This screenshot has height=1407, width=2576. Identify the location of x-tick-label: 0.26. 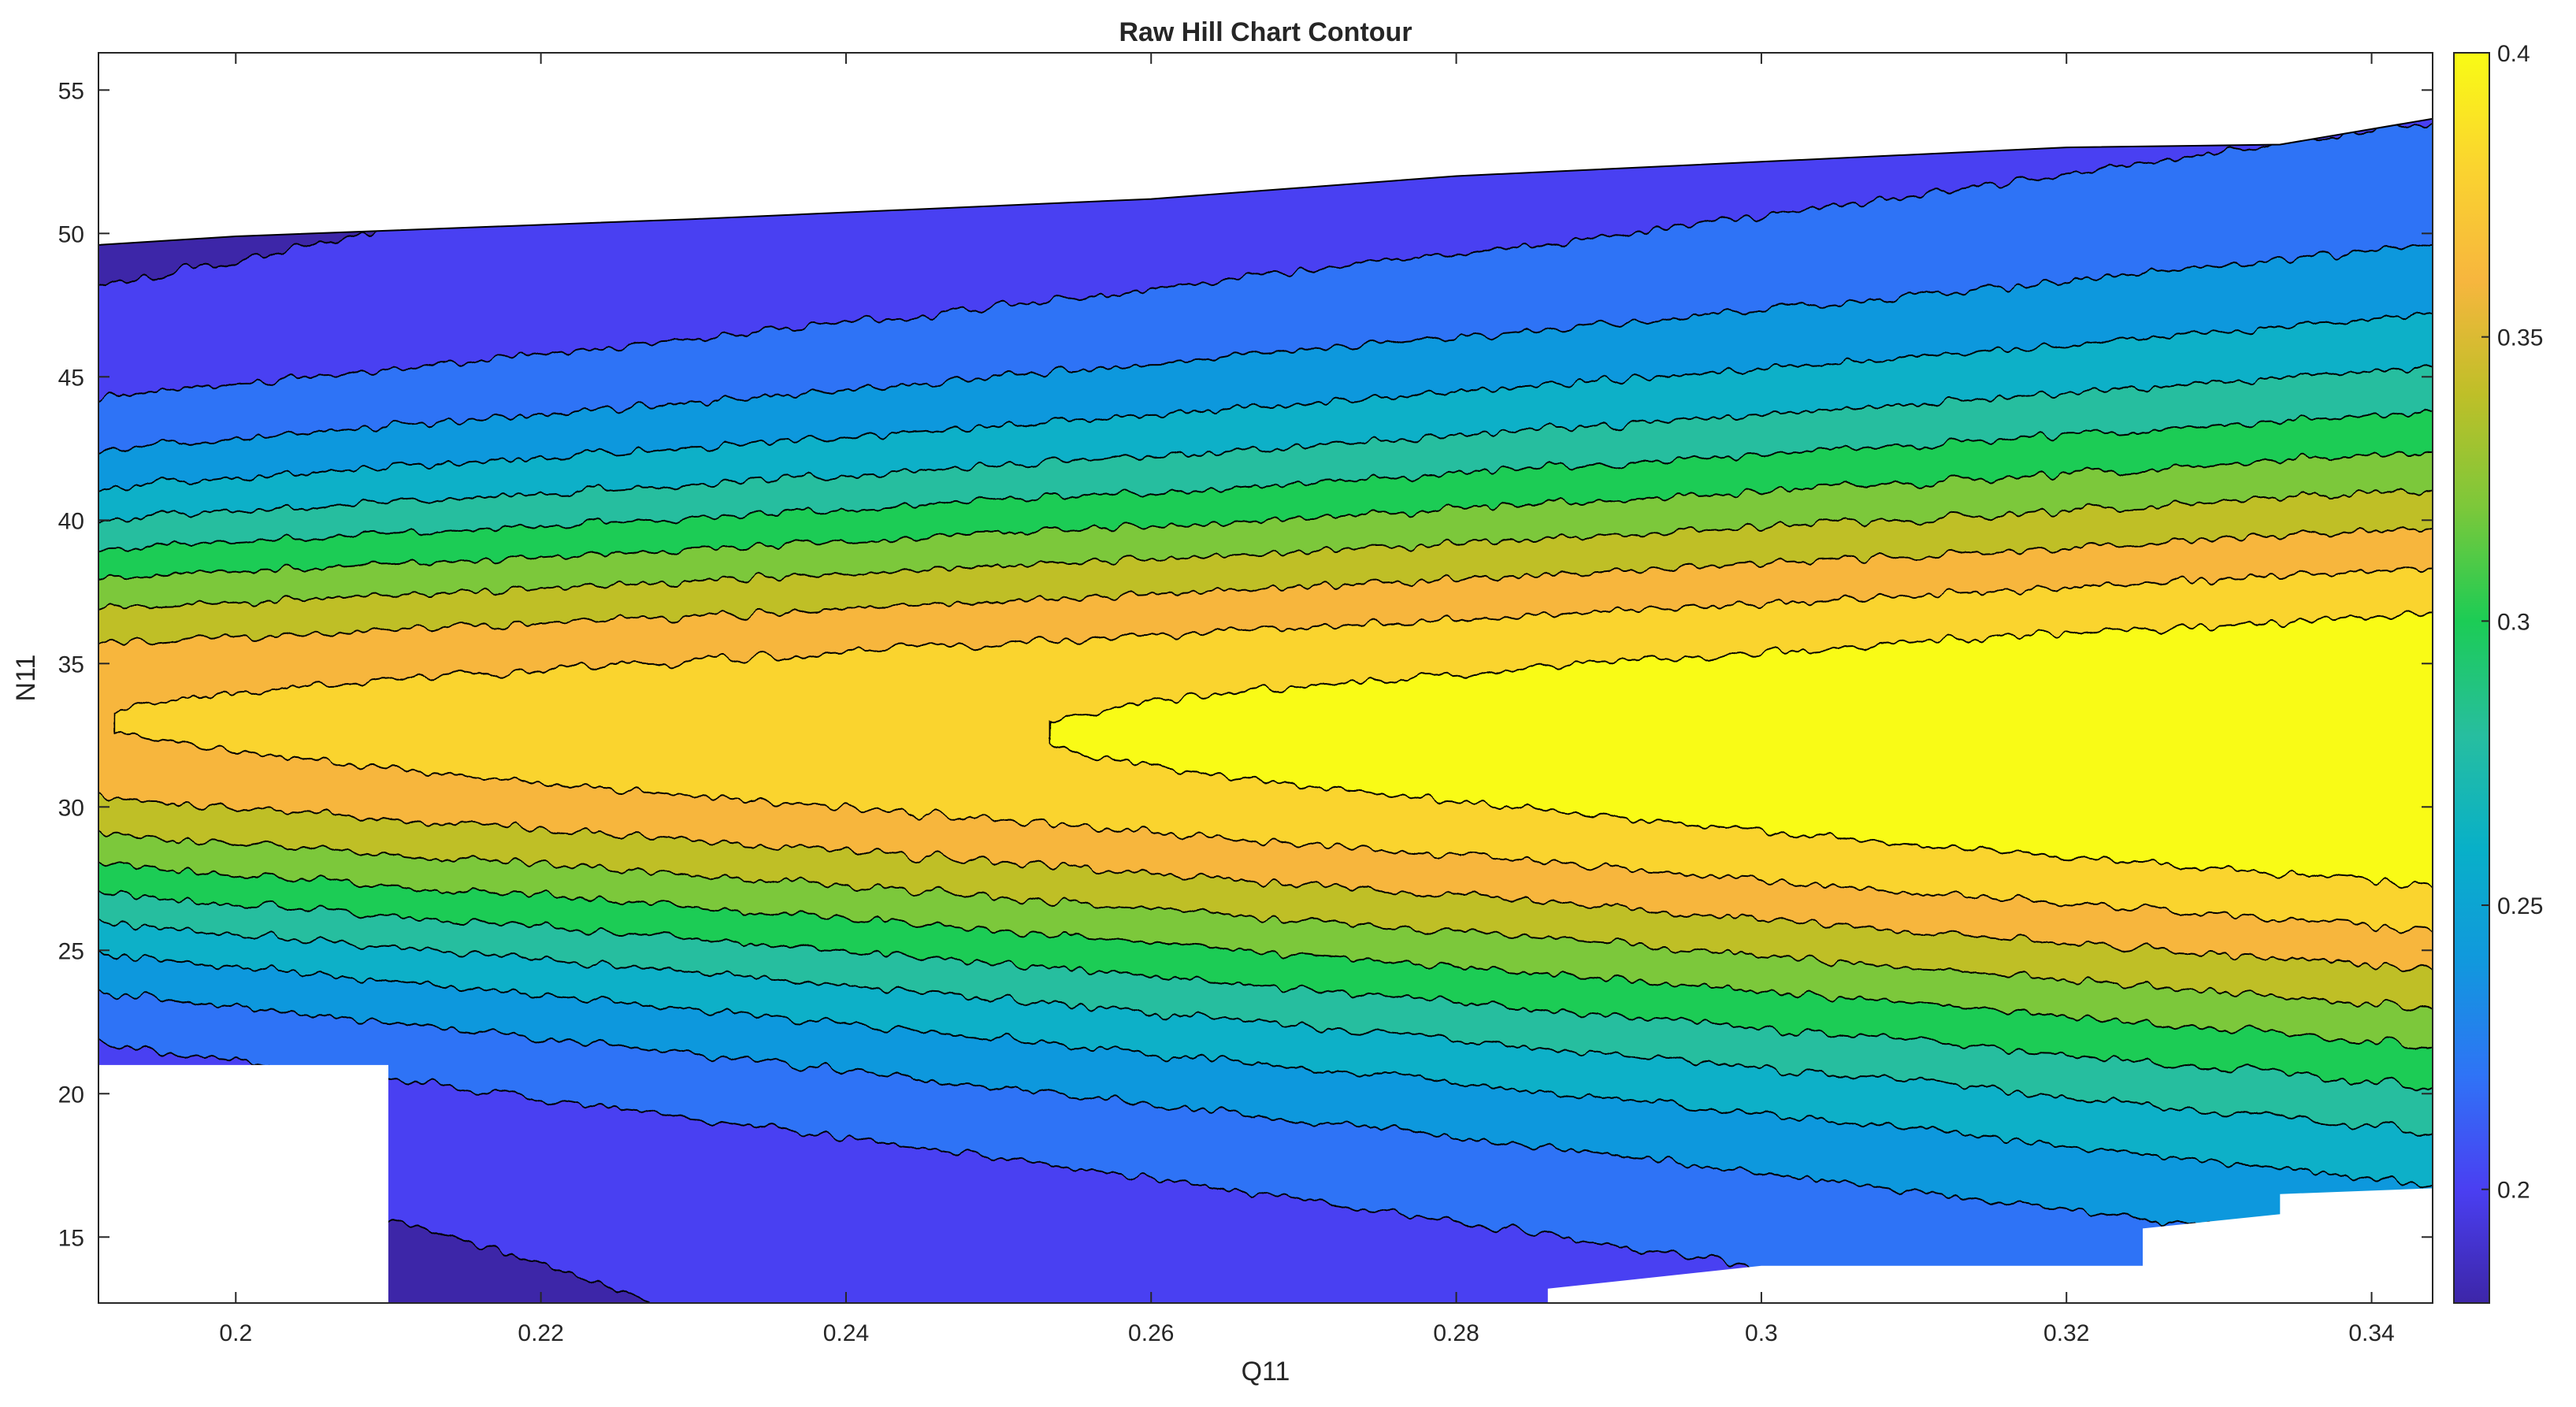
(1151, 1333).